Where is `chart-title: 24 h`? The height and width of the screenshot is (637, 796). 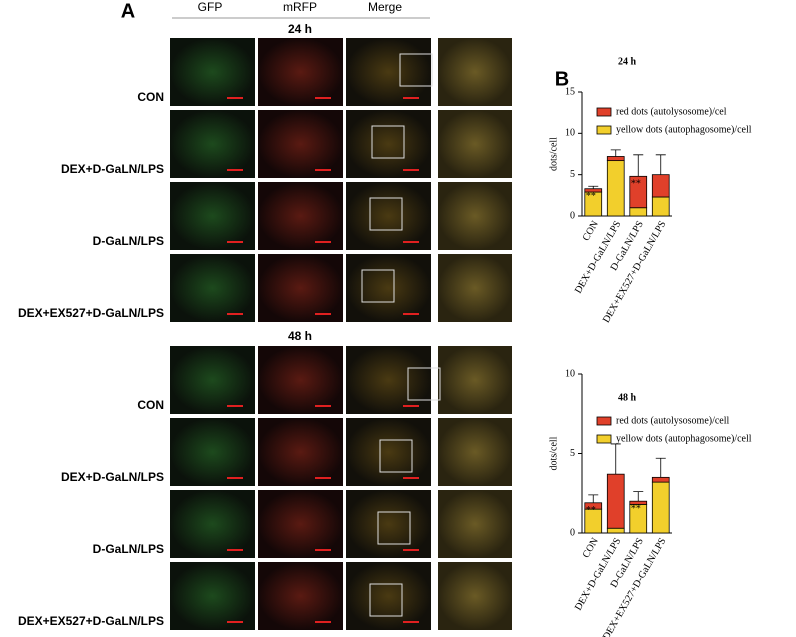
chart-title: 24 h is located at coordinates (627, 61).